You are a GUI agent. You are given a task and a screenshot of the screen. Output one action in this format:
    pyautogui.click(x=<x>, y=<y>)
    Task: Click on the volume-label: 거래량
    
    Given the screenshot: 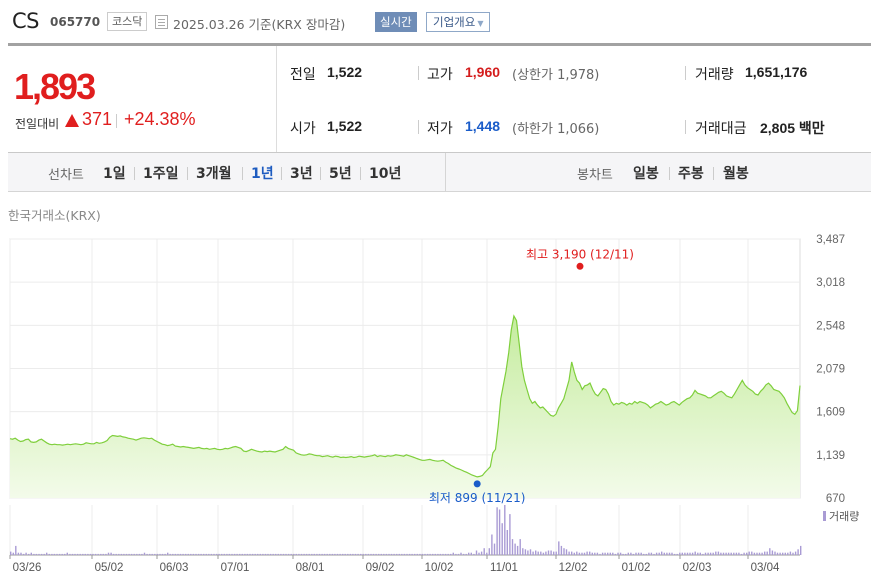 What is the action you would take?
    pyautogui.click(x=714, y=75)
    